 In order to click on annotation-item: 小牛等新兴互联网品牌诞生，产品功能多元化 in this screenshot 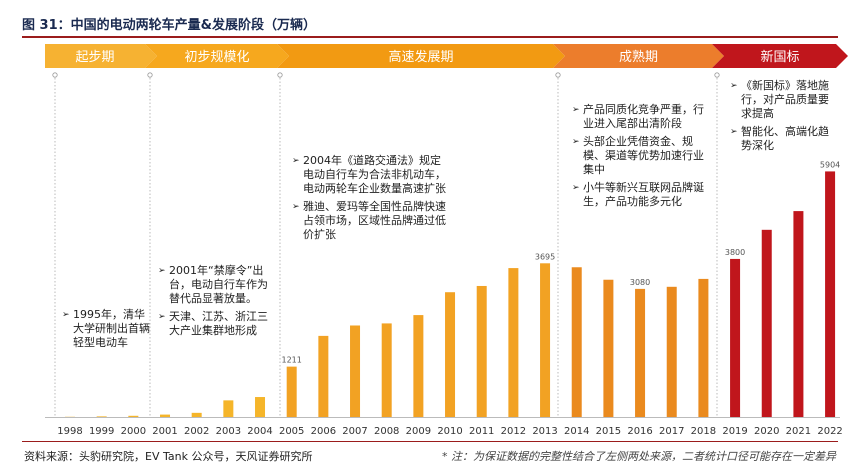, I will do `click(640, 195)`.